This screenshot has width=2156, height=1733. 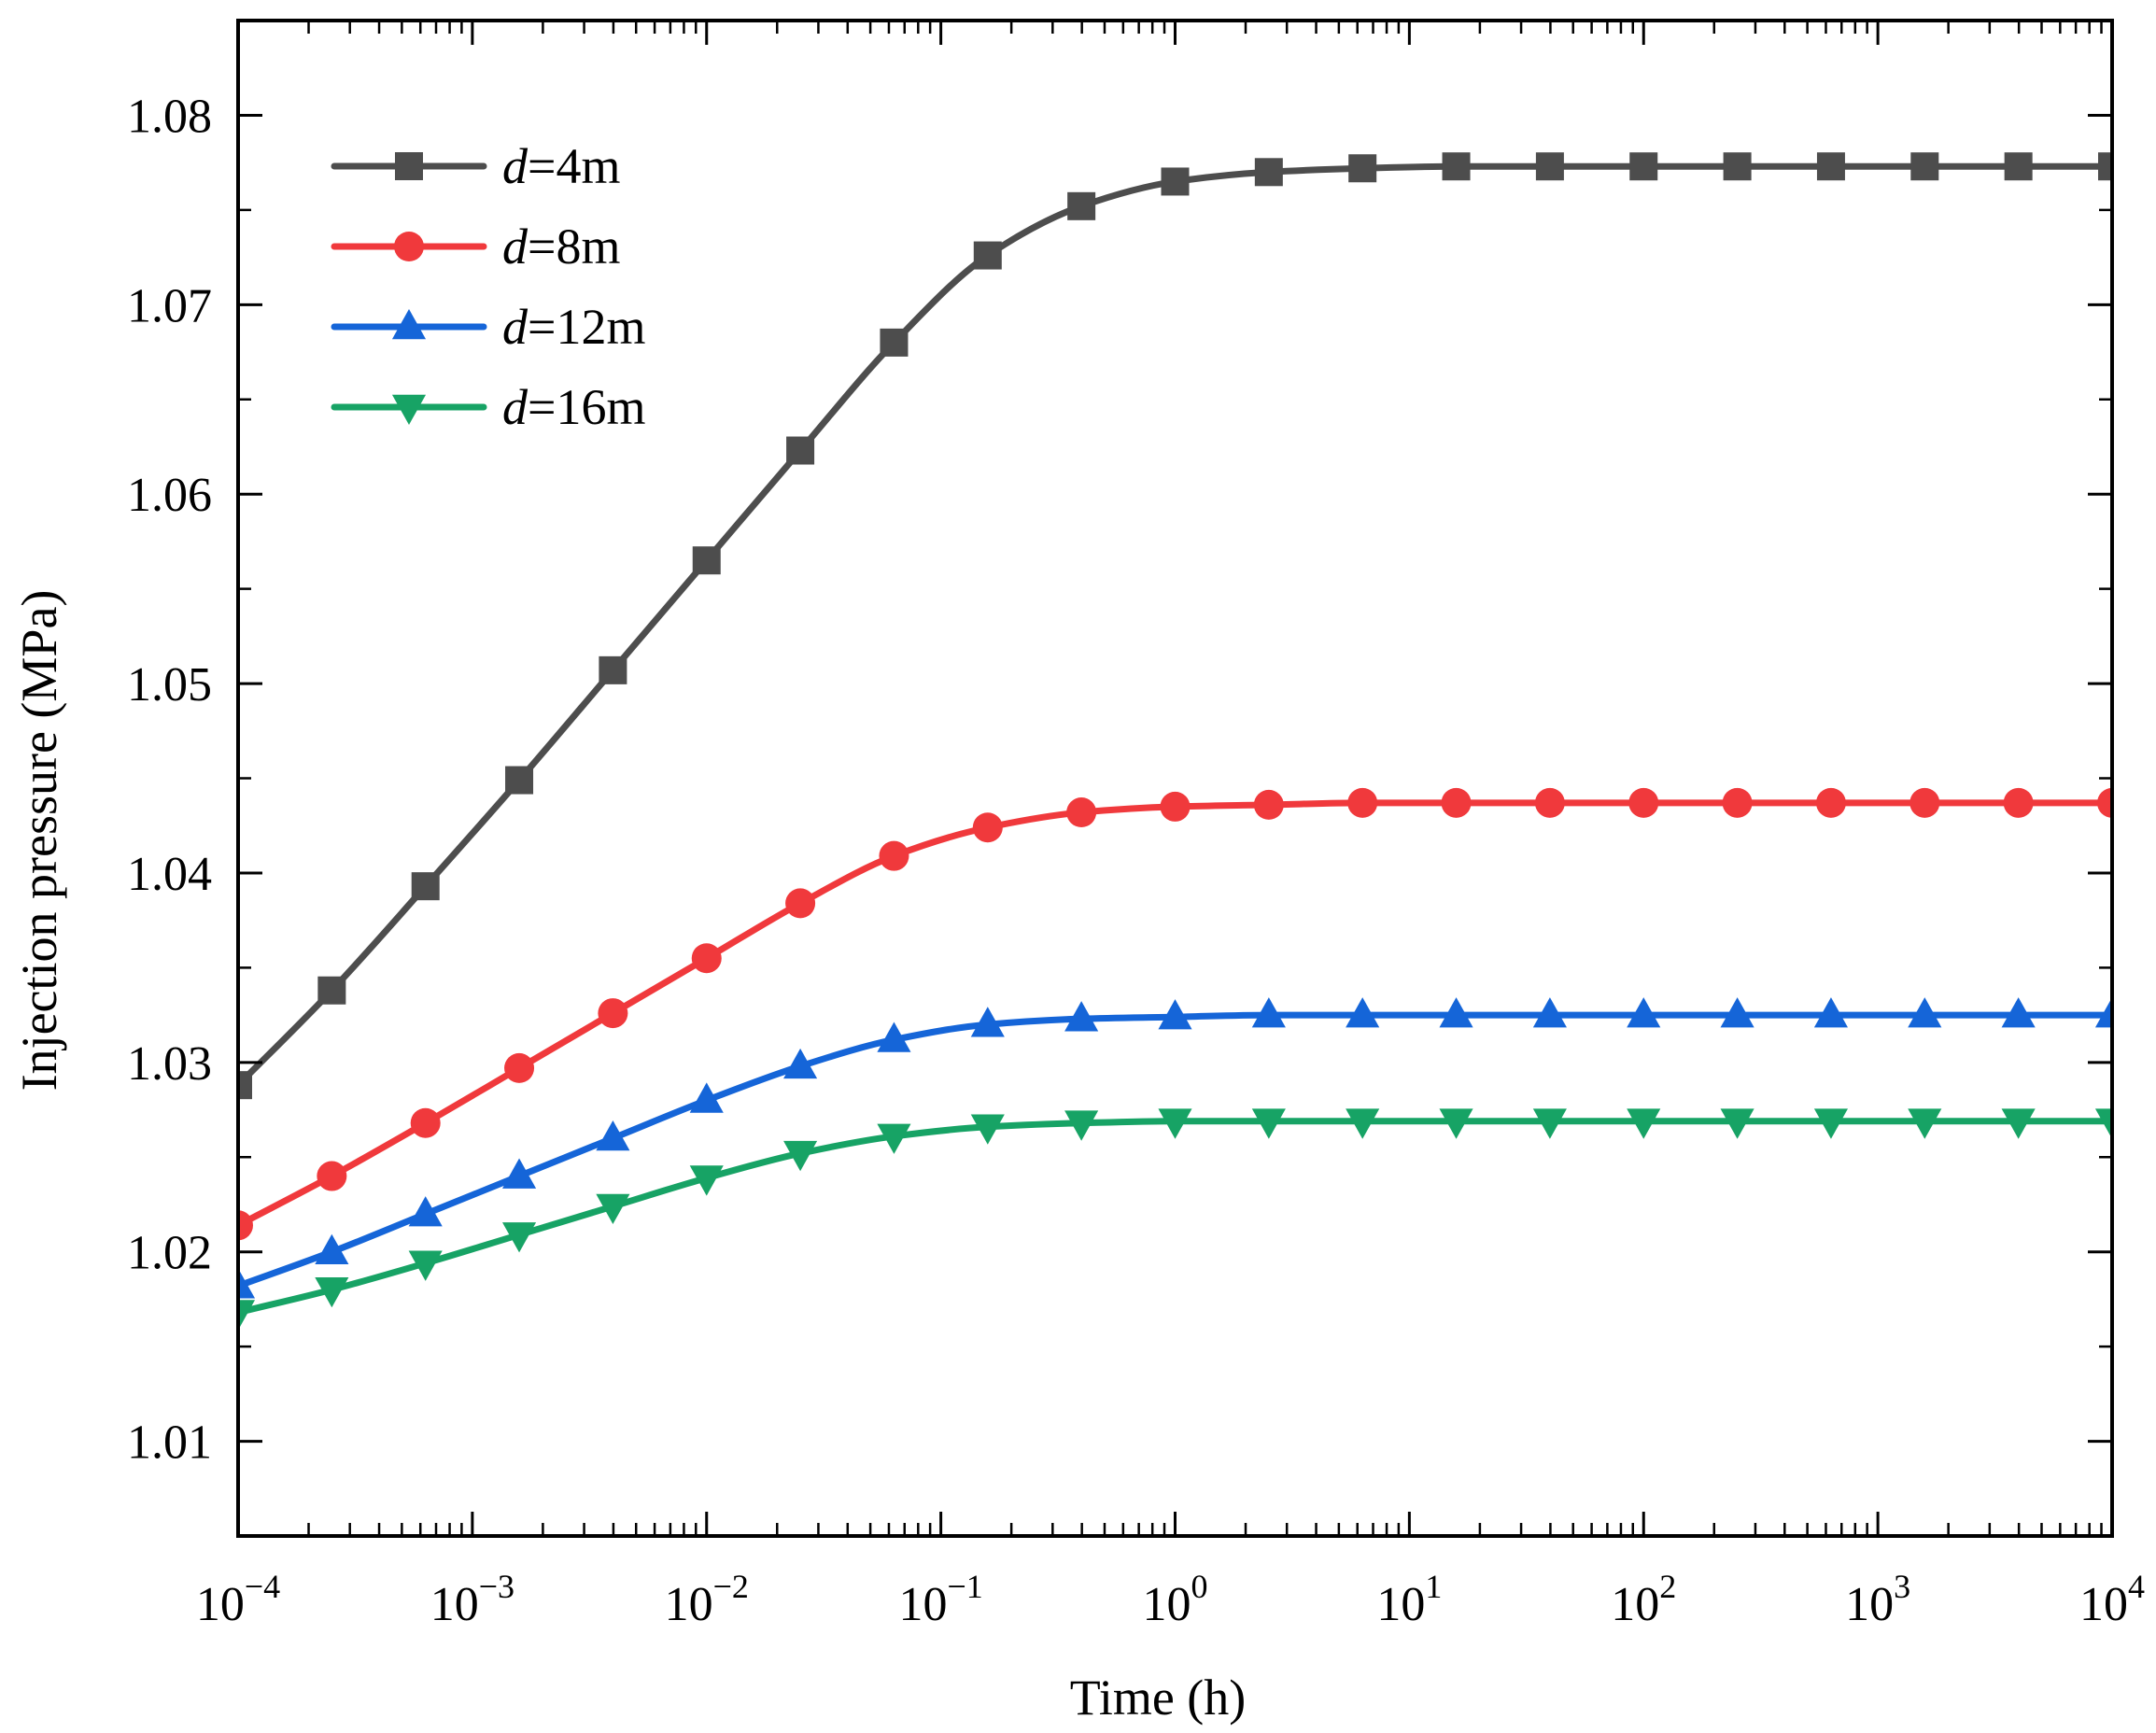 What do you see at coordinates (169, 496) in the screenshot?
I see `y-tick-label: 1.06` at bounding box center [169, 496].